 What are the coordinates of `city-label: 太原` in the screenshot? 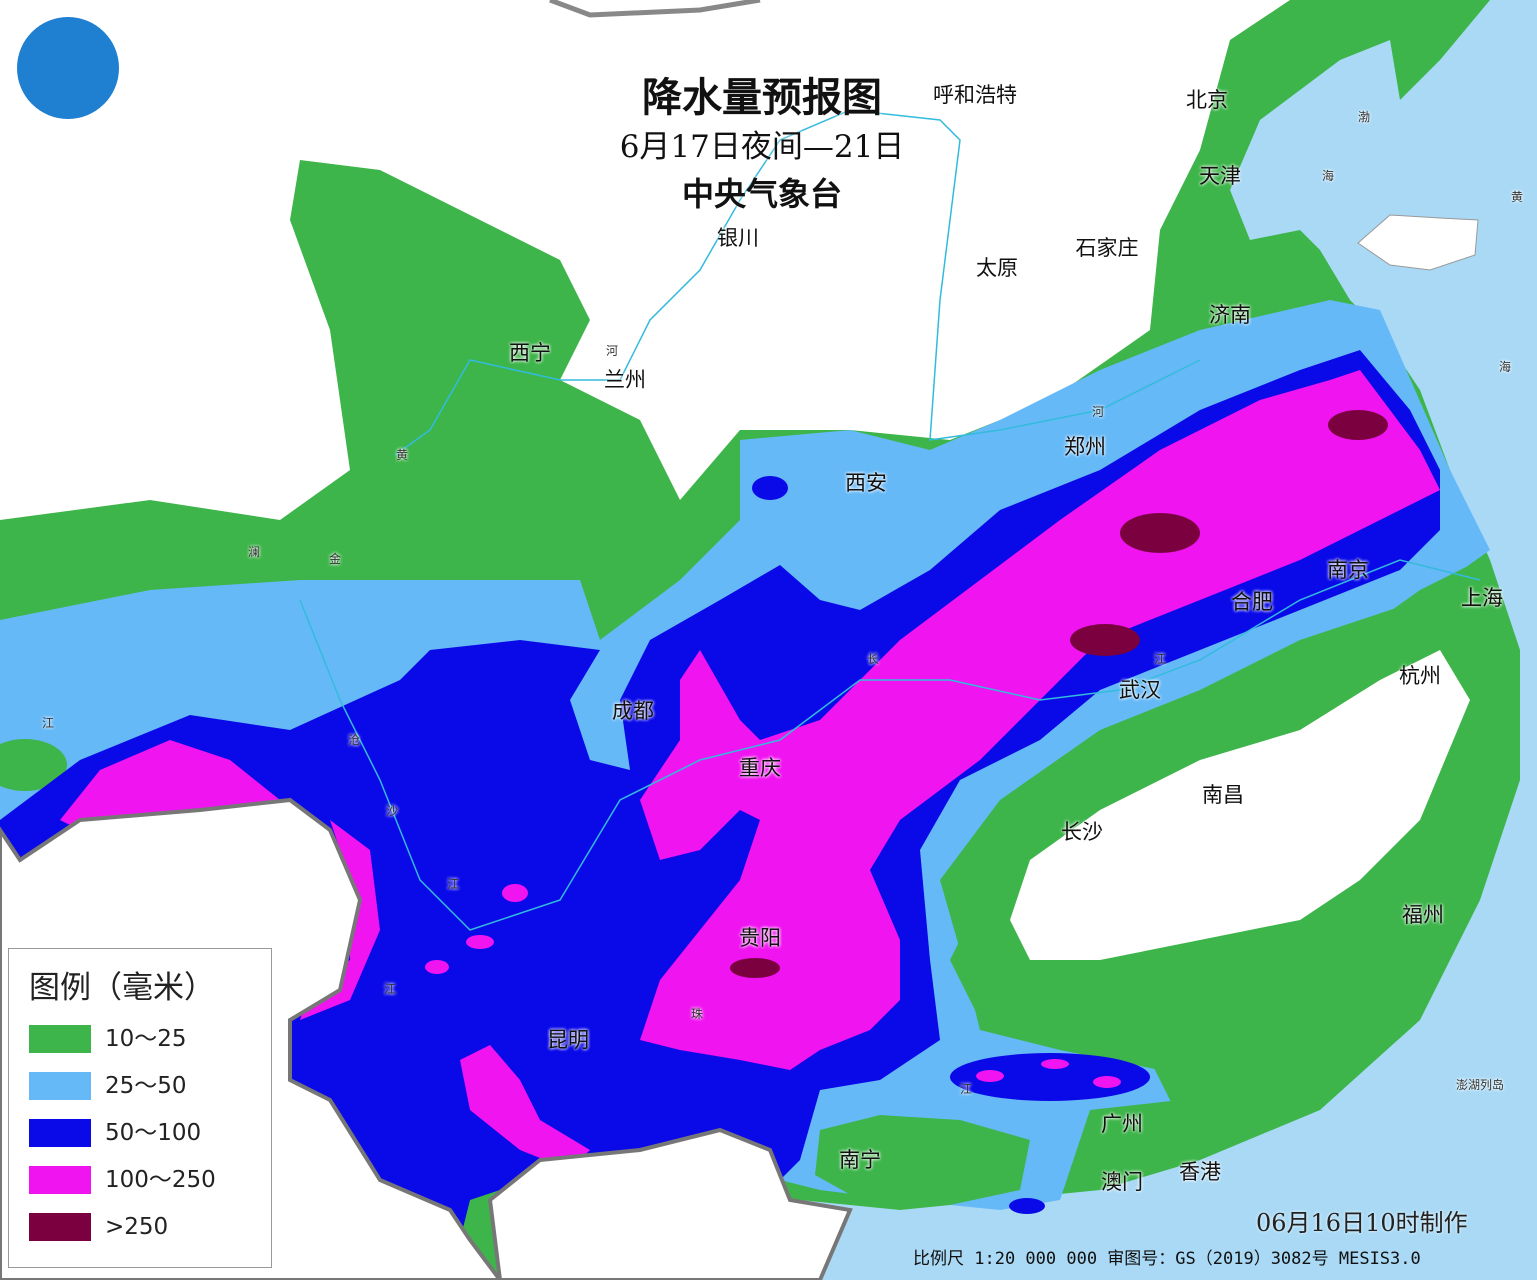 It's located at (997, 267).